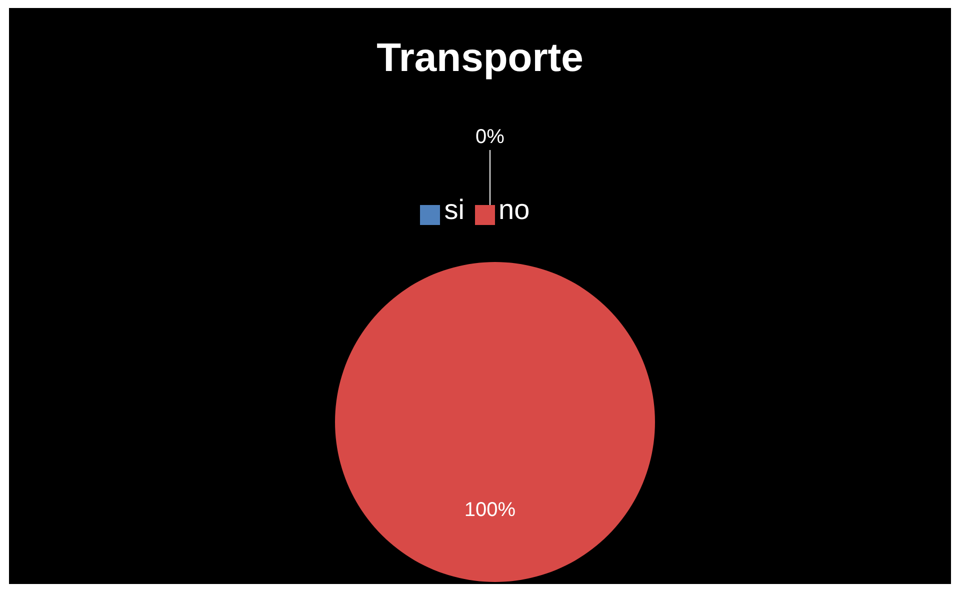  What do you see at coordinates (454, 209) in the screenshot?
I see `legend-label: si` at bounding box center [454, 209].